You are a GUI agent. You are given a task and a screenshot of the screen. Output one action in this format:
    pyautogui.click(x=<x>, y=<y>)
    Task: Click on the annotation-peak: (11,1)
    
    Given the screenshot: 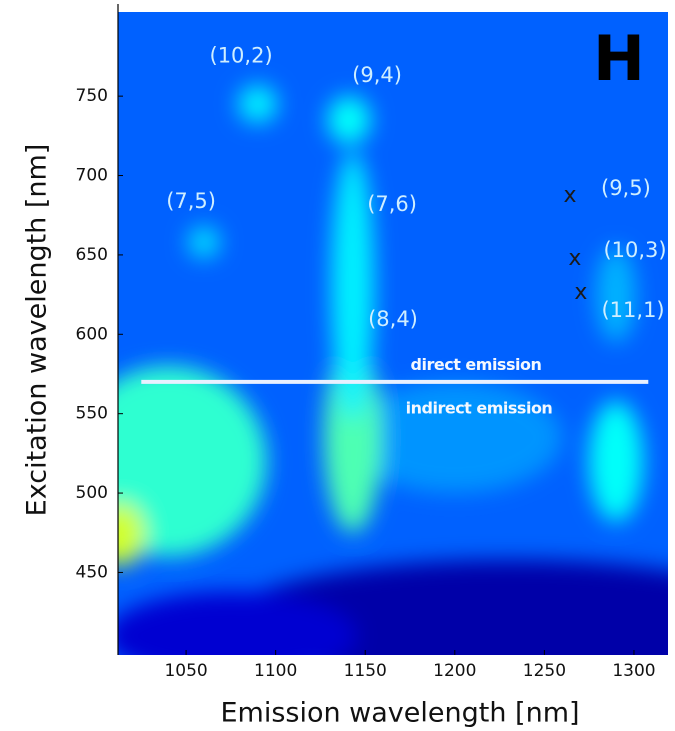 What is the action you would take?
    pyautogui.click(x=632, y=310)
    